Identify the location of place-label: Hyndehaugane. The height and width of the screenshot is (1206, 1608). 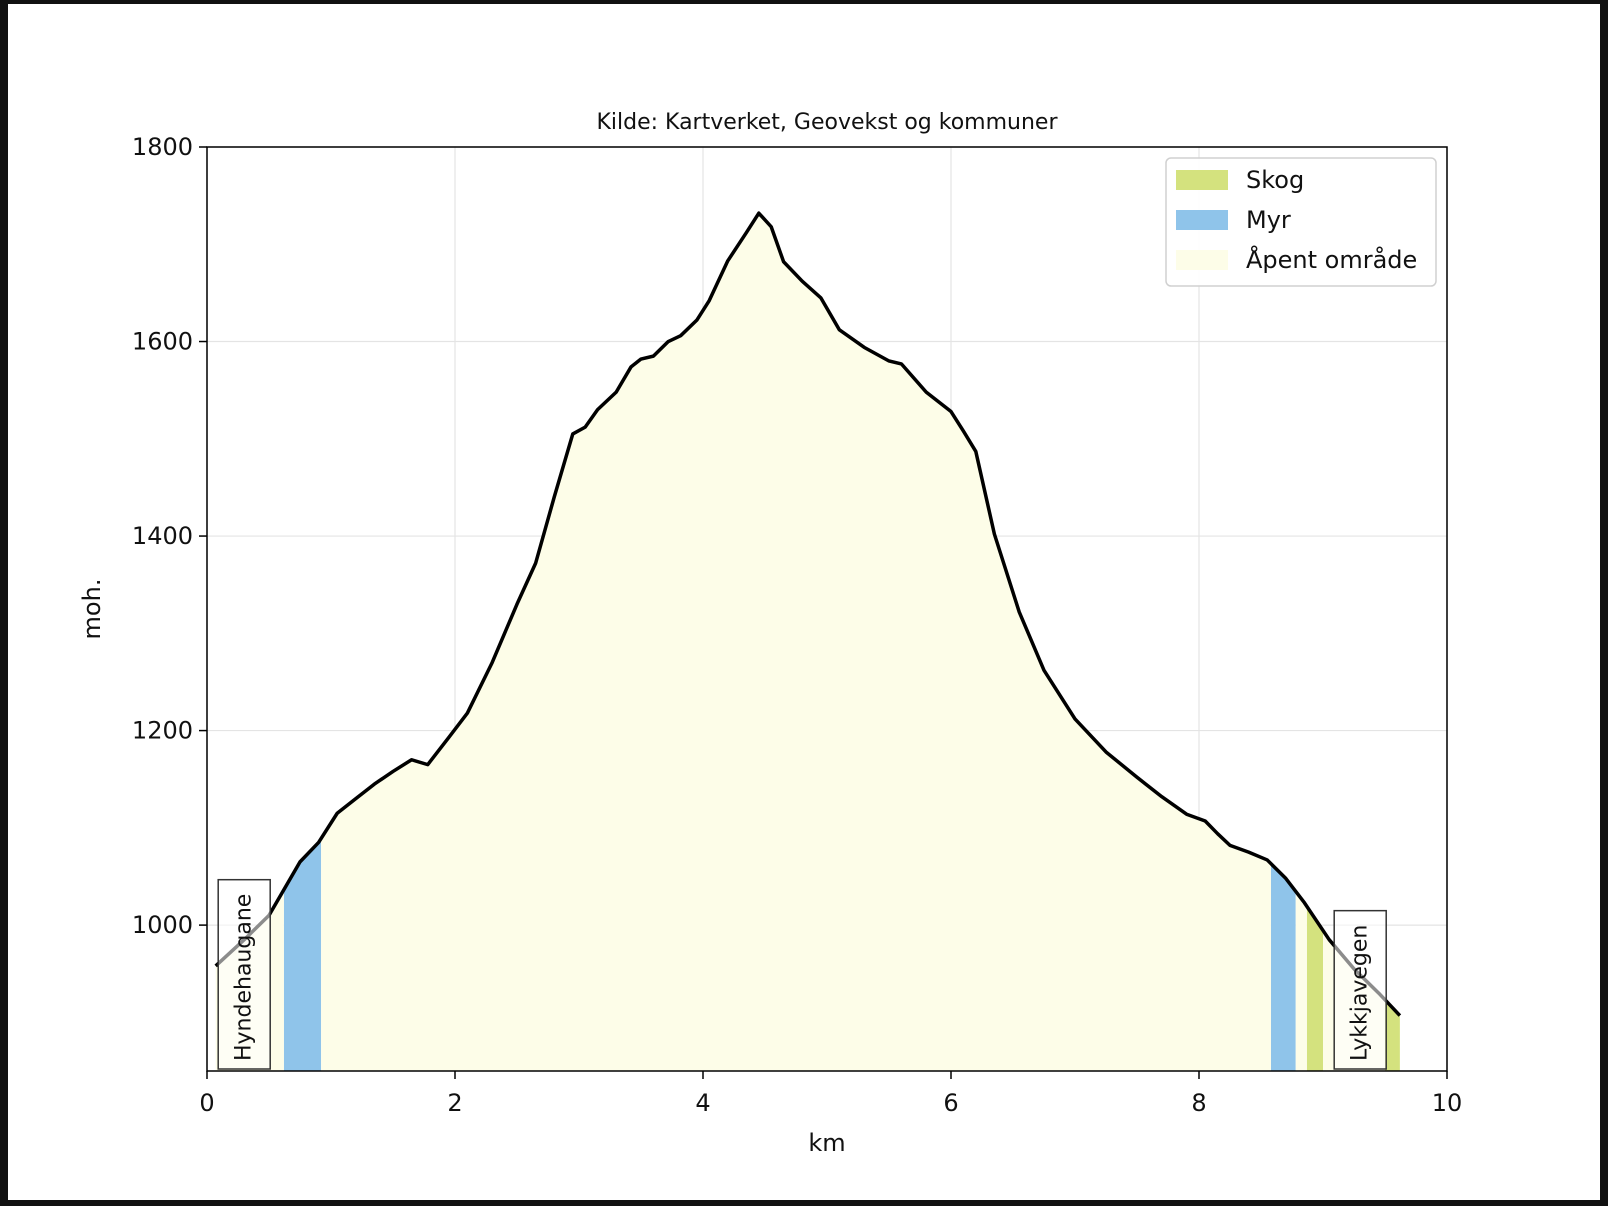
(244, 974).